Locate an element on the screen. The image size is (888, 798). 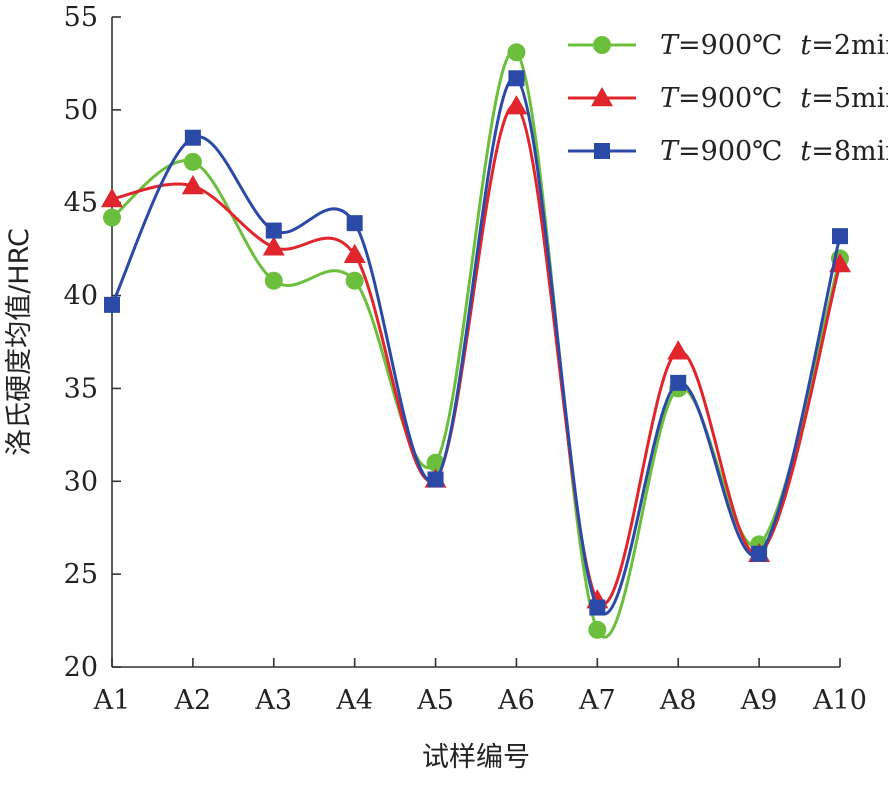
legend-item: T=900℃t=2min is located at coordinates (728, 45).